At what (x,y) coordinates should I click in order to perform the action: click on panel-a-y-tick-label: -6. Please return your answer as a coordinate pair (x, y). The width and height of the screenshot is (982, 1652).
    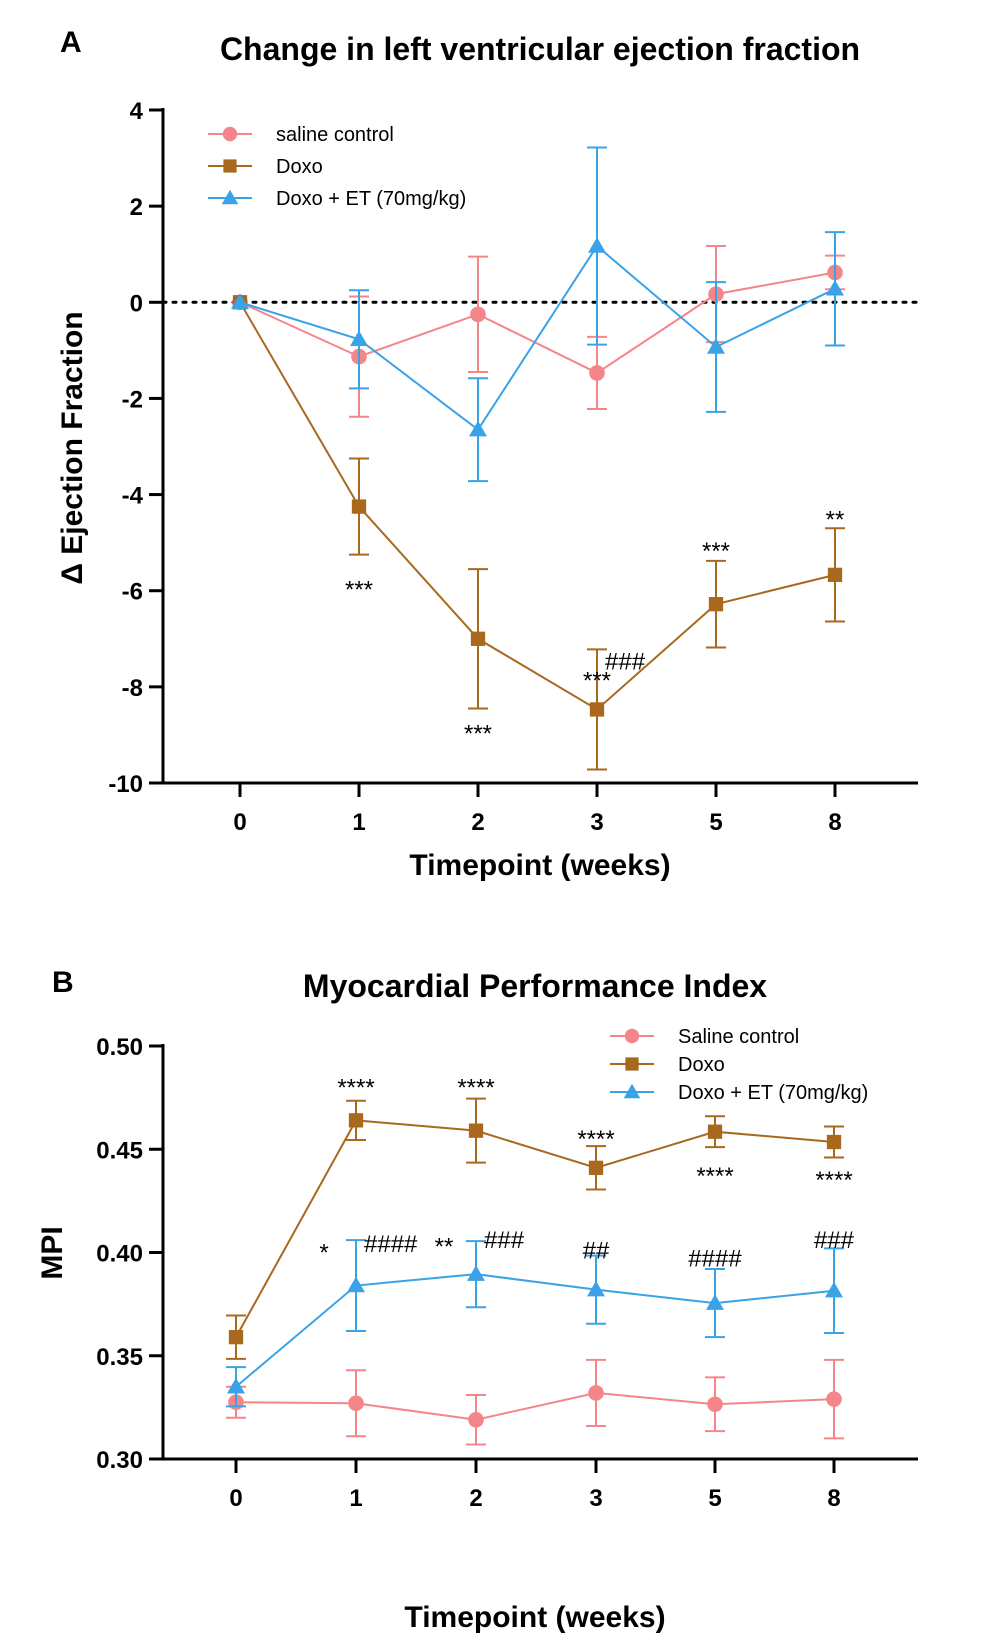
    Looking at the image, I should click on (132, 592).